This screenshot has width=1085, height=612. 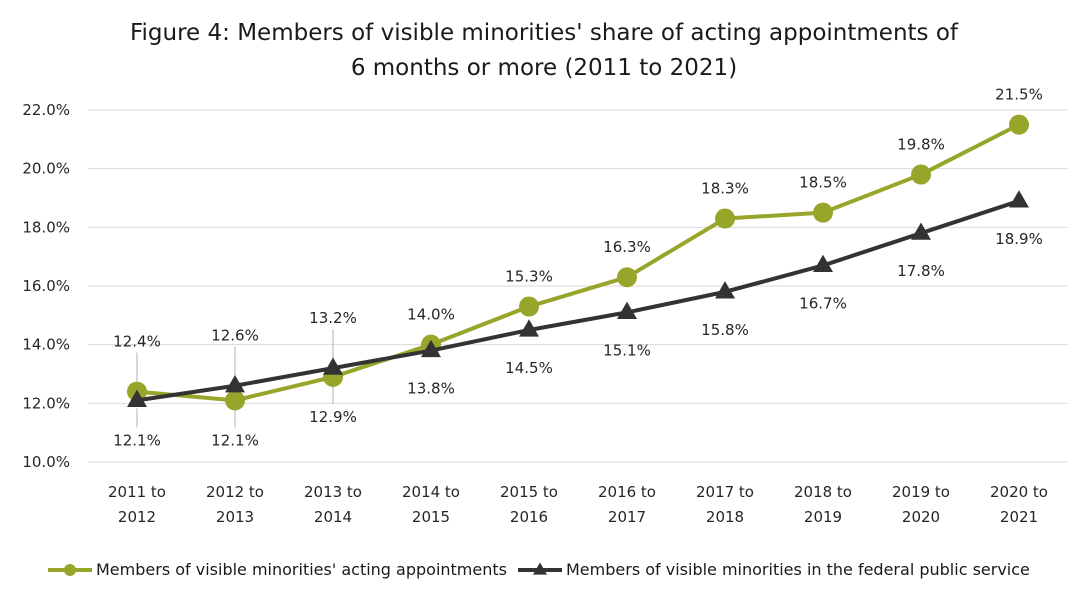 I want to click on x-tick-label: 2016, so click(x=529, y=517).